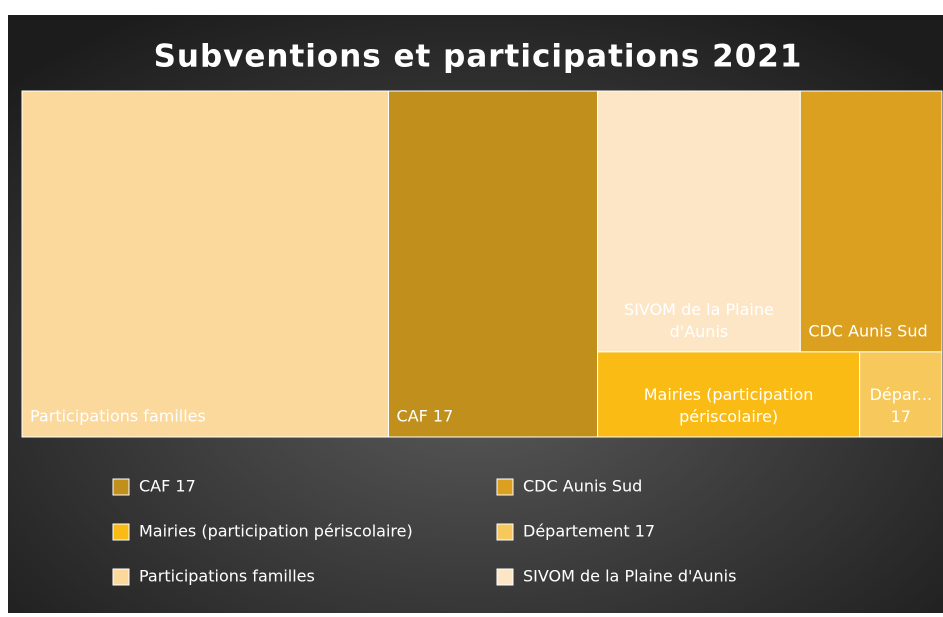 The image size is (943, 617). I want to click on legend-label: Mairies (participation périscolaire), so click(276, 531).